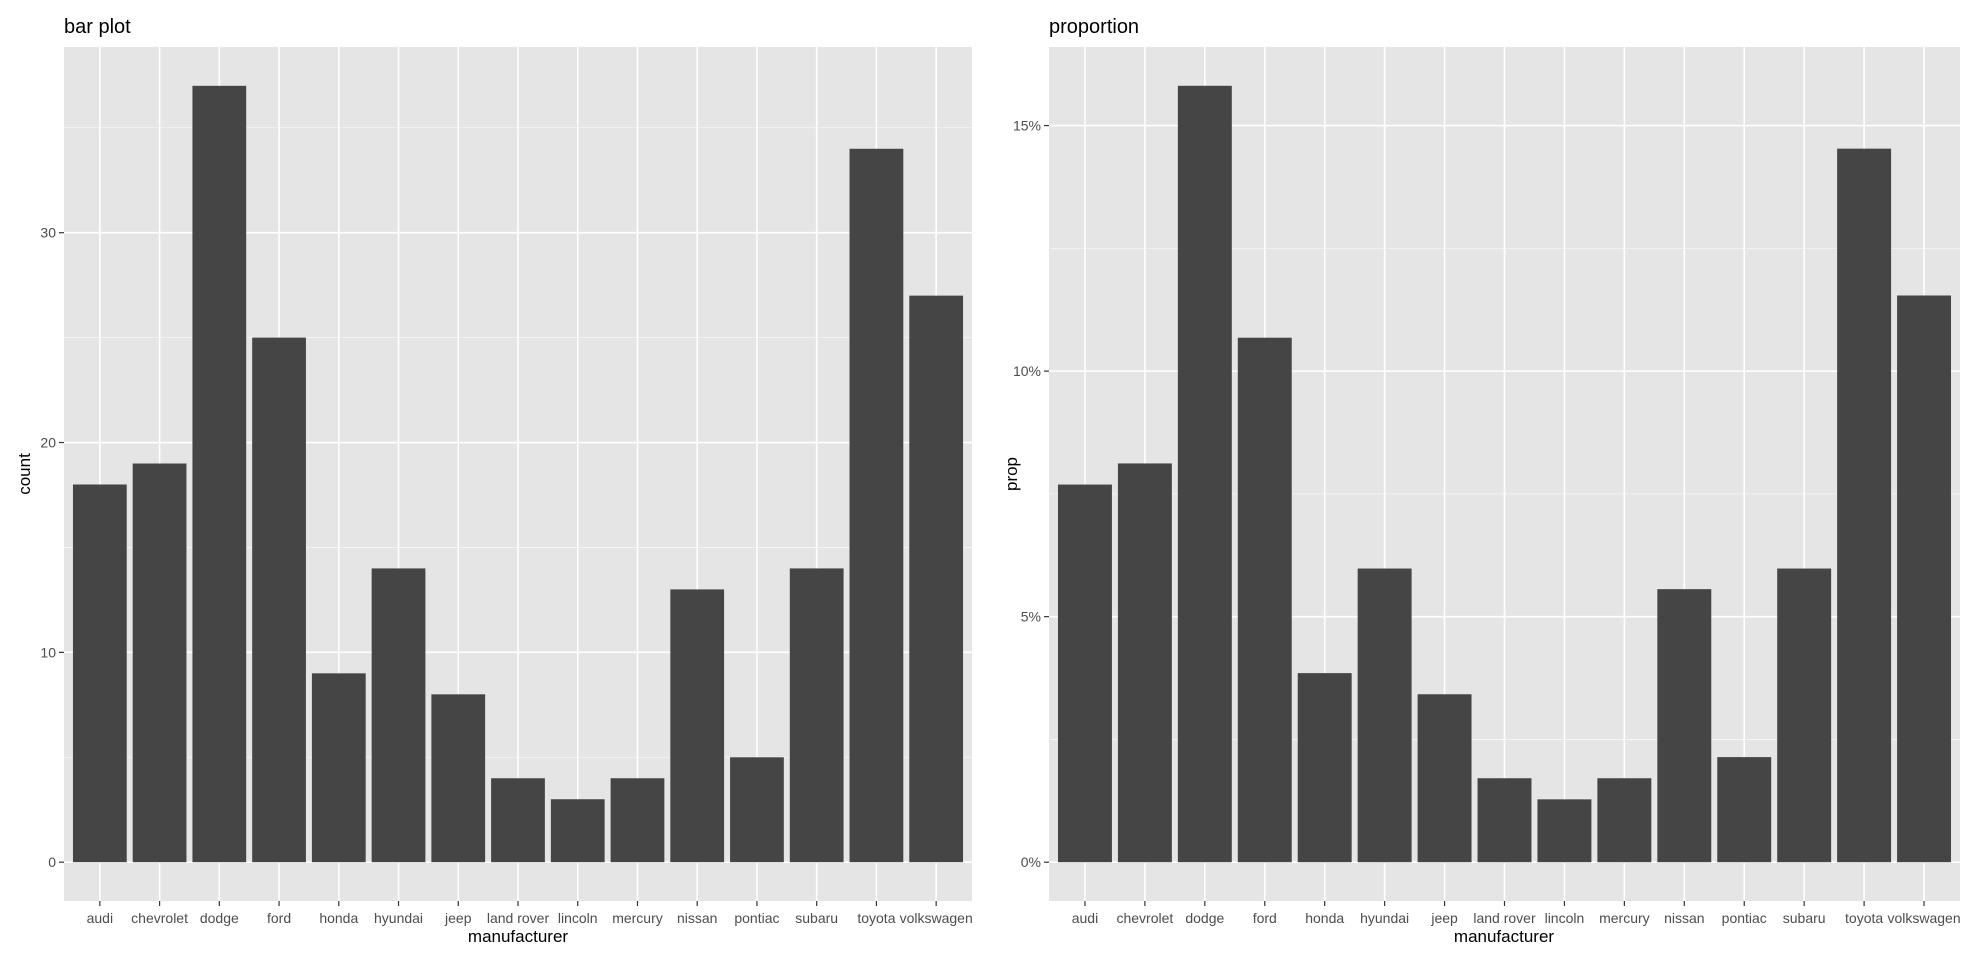 The width and height of the screenshot is (1974, 964). What do you see at coordinates (97, 27) in the screenshot?
I see `chart-title: bar plot` at bounding box center [97, 27].